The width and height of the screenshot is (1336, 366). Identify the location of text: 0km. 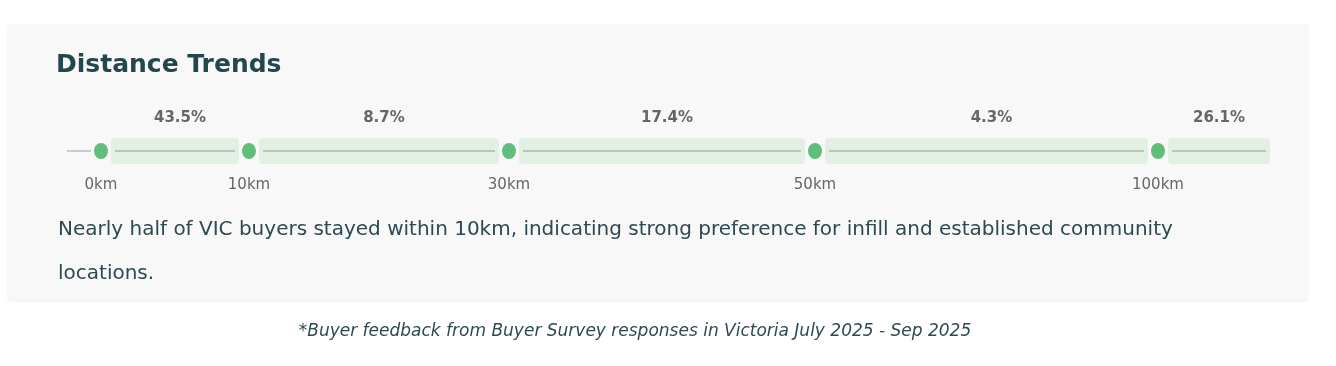
(101, 184).